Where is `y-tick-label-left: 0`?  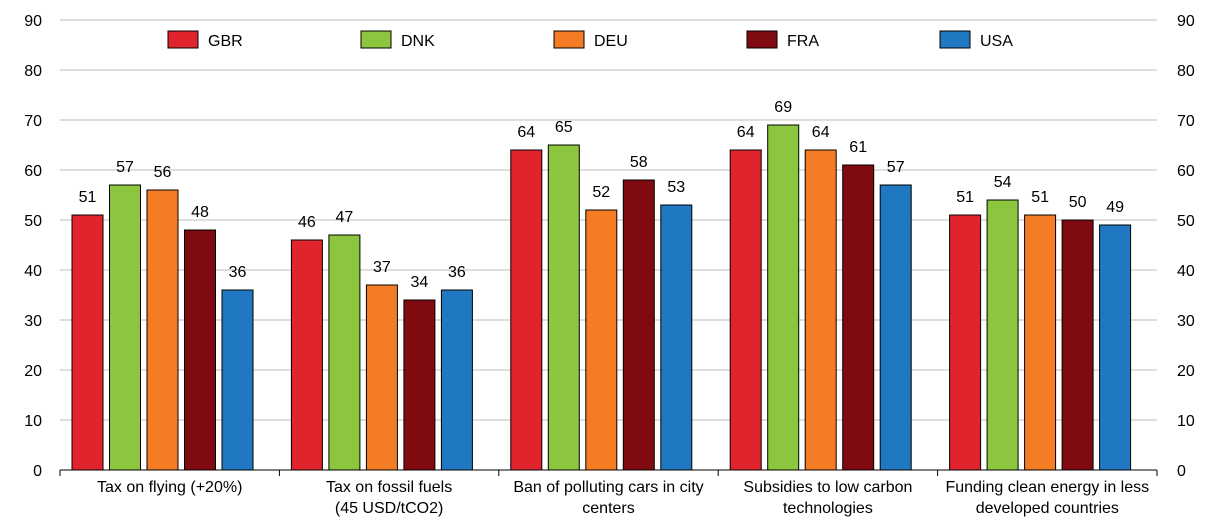
y-tick-label-left: 0 is located at coordinates (37, 471).